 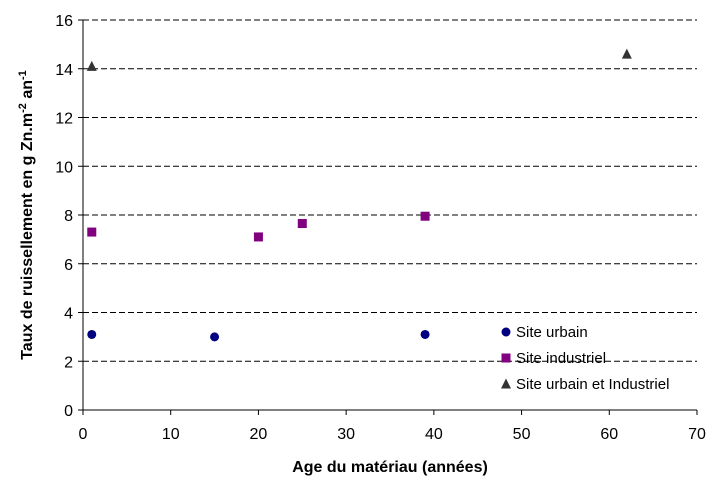 I want to click on legend-label: Site urbain et Industriel, so click(x=592, y=384).